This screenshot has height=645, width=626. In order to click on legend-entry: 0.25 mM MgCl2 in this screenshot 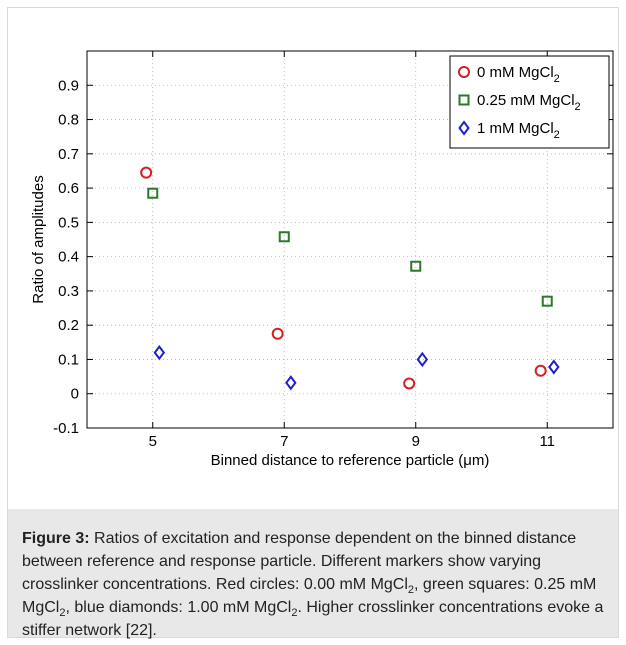, I will do `click(529, 102)`.